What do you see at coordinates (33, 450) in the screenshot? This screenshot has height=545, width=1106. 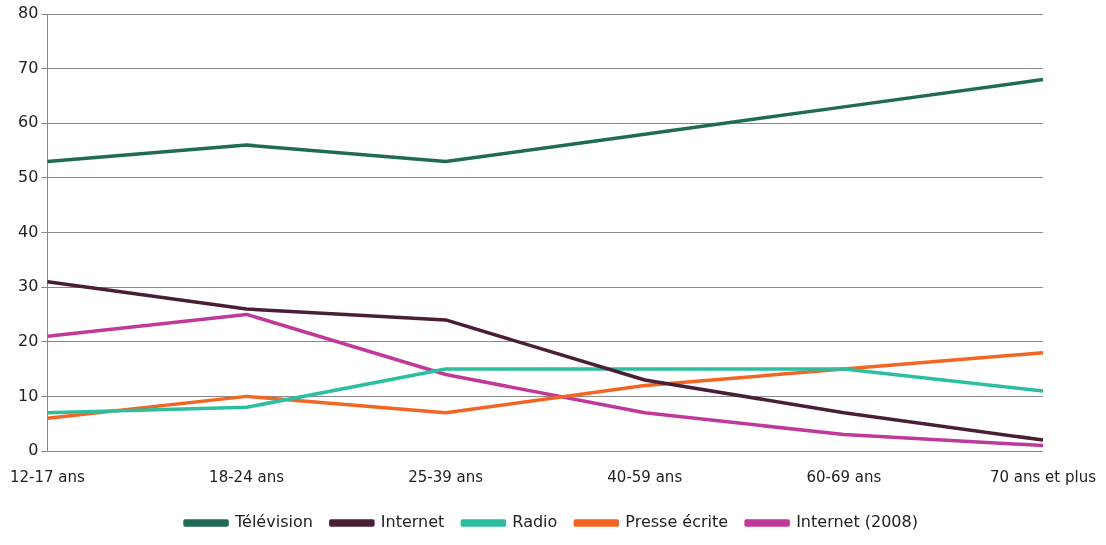 I see `y-tick-label: 0` at bounding box center [33, 450].